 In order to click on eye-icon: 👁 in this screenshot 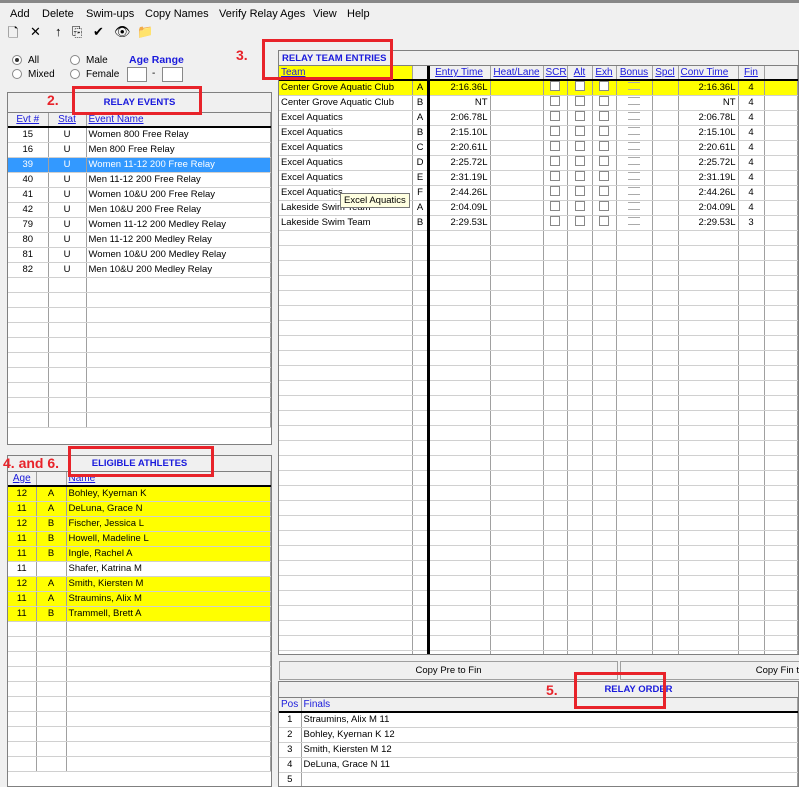, I will do `click(122, 31)`.